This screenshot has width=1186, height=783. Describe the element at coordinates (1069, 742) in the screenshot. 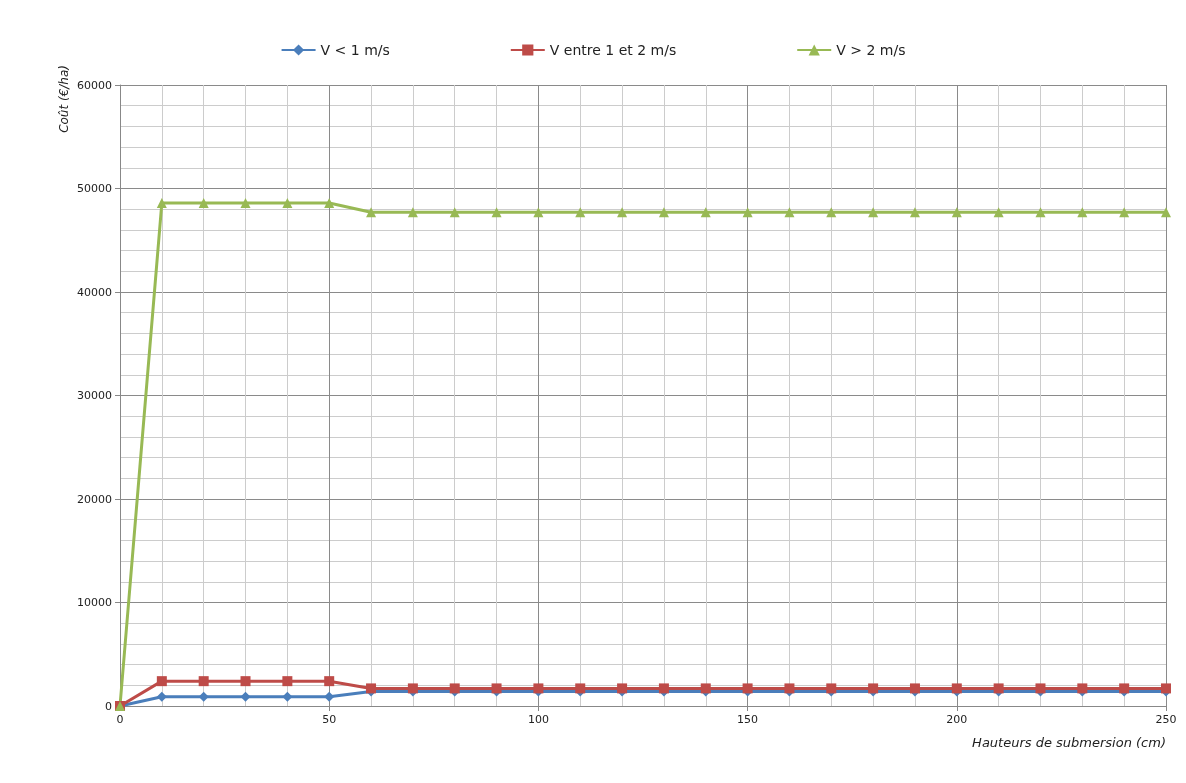

I see `x-axis-title: Hauteurs de submersion (cm)` at that location.